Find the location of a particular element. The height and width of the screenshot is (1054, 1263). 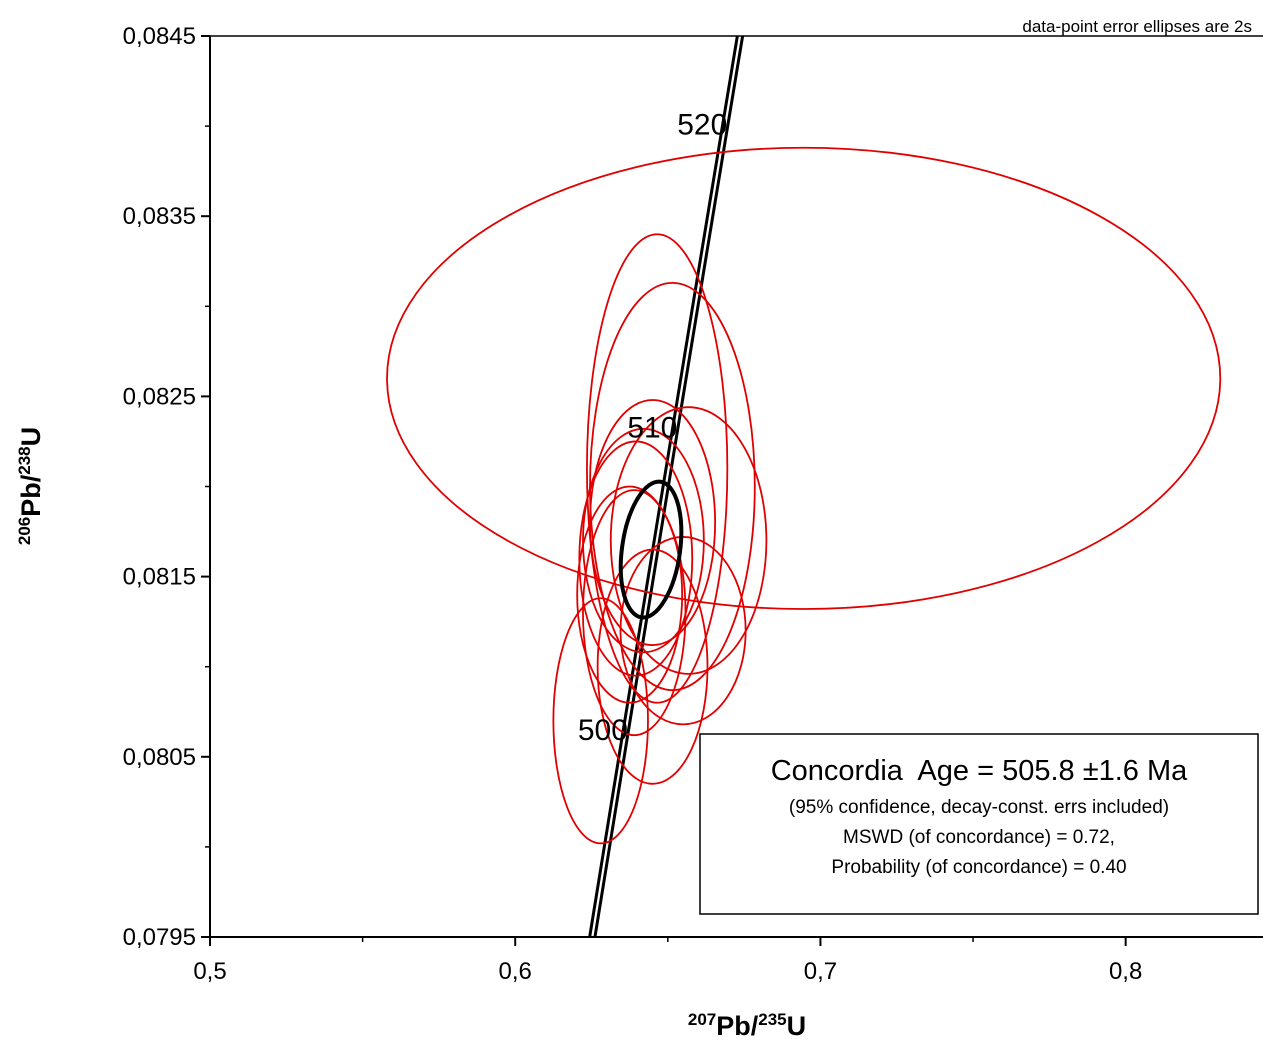

mswd-text: MSWD (of concordance) = 0.72, is located at coordinates (979, 837).